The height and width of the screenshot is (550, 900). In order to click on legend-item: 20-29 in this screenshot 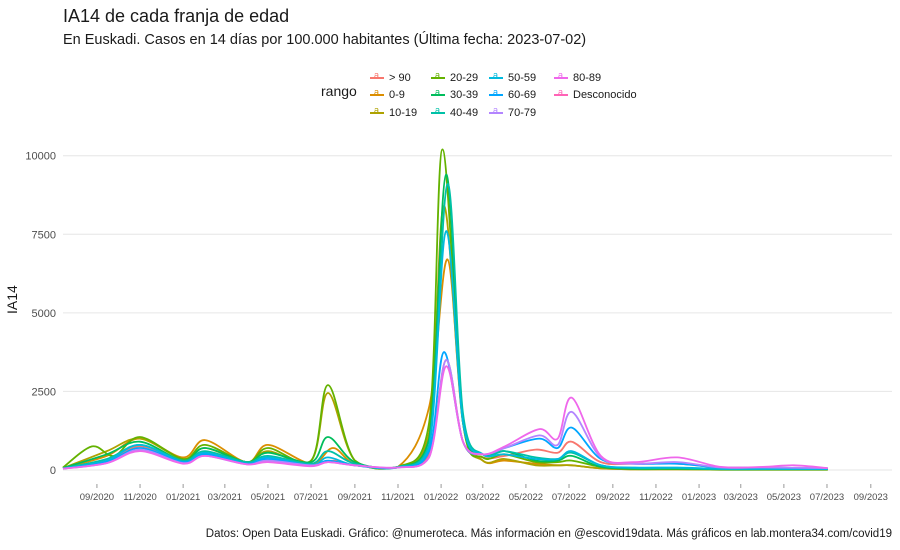, I will do `click(455, 77)`.